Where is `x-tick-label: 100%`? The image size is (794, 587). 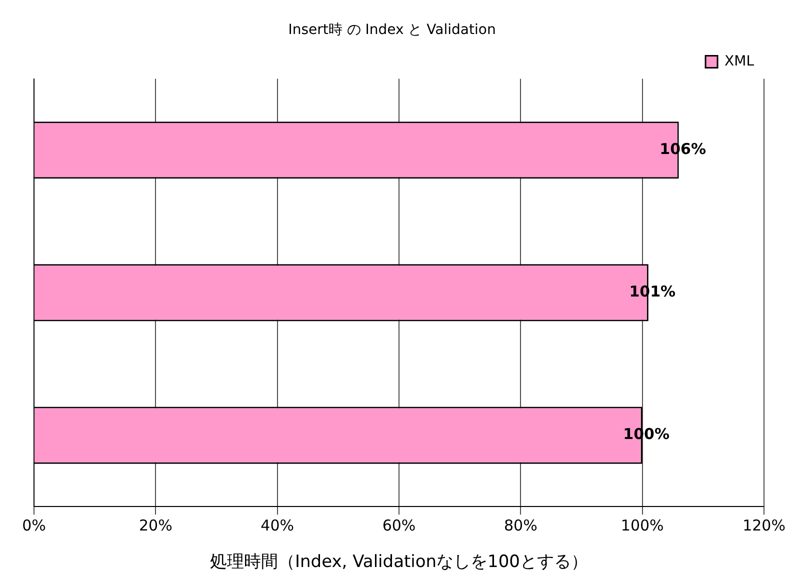 x-tick-label: 100% is located at coordinates (642, 525).